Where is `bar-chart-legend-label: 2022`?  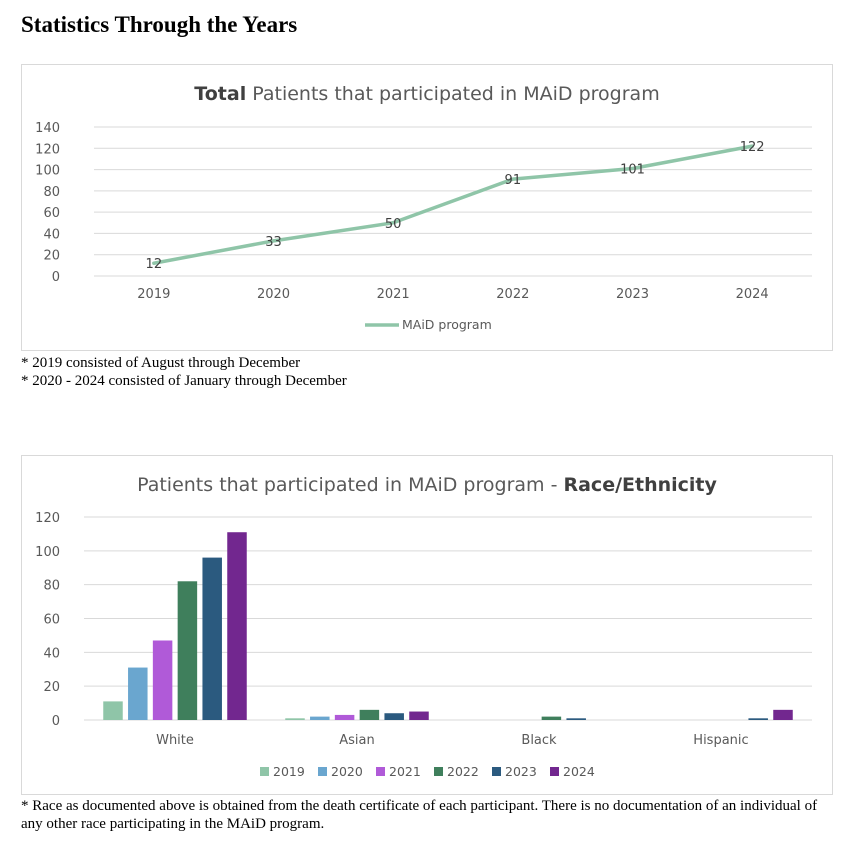
bar-chart-legend-label: 2022 is located at coordinates (463, 771).